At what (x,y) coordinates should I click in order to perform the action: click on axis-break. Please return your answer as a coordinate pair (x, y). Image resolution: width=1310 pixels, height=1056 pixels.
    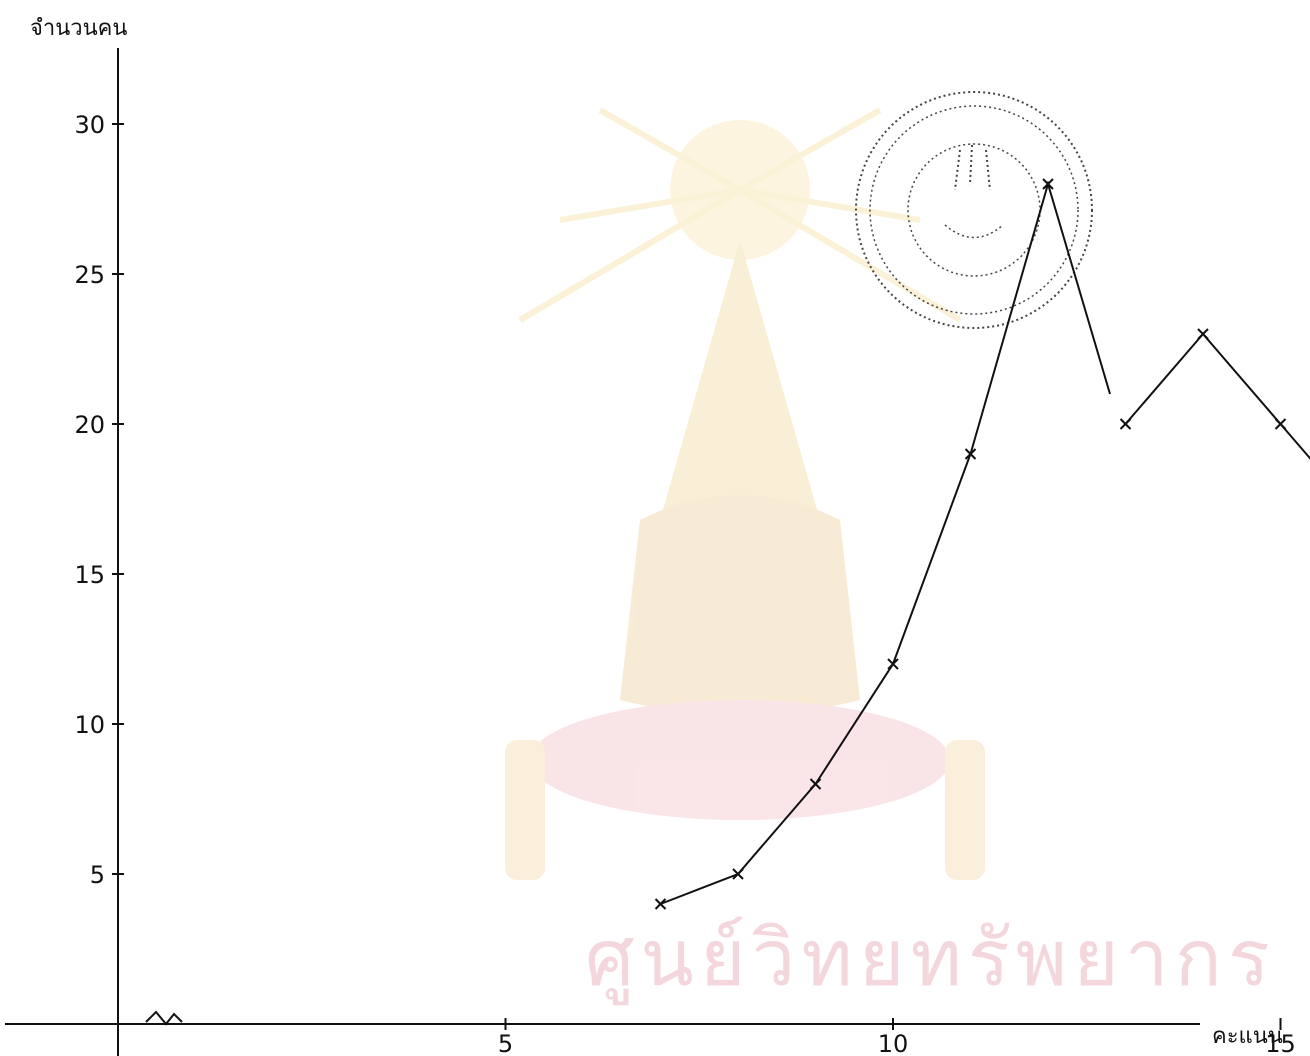
    Looking at the image, I should click on (164, 1018).